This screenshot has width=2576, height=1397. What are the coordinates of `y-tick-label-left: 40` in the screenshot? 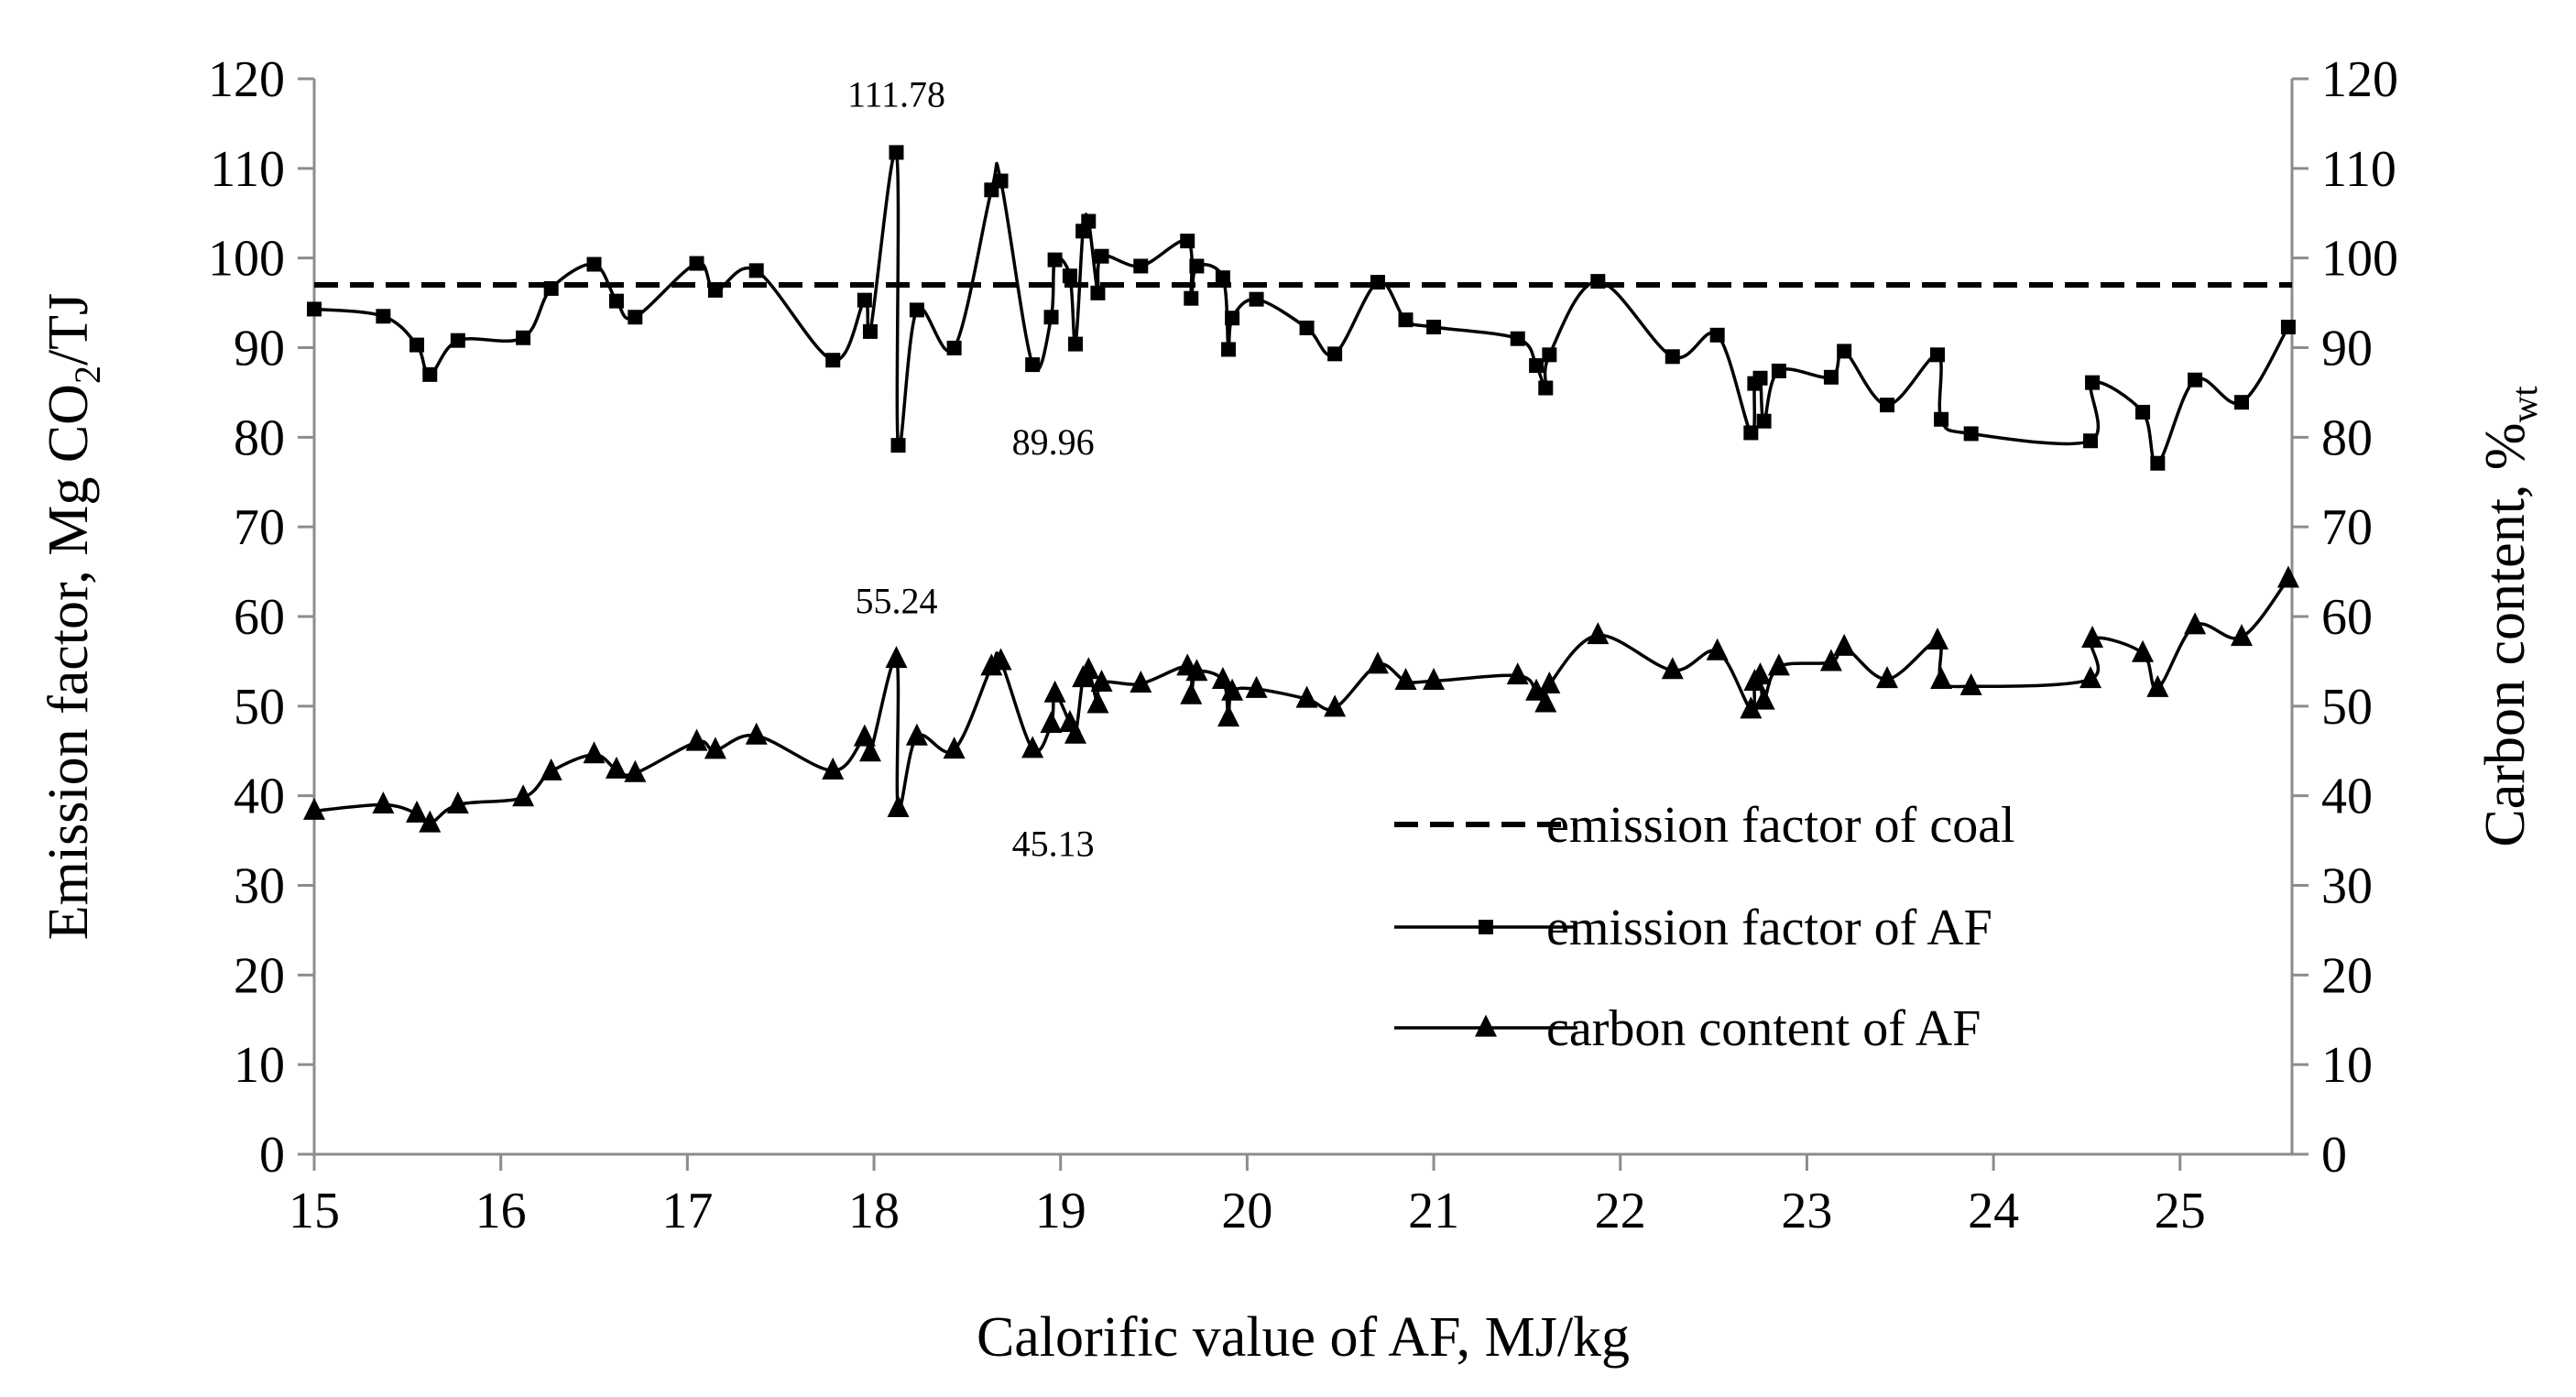 It's located at (260, 797).